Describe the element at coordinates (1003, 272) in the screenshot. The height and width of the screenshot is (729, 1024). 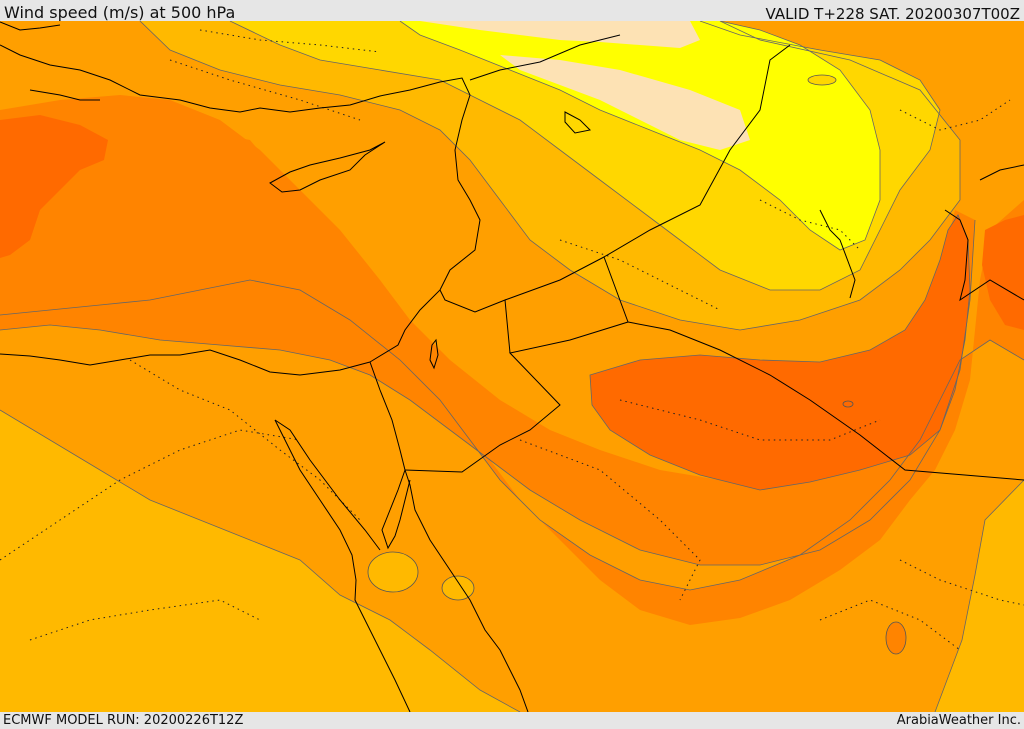
I see `wind-band-30-plus-far-east` at that location.